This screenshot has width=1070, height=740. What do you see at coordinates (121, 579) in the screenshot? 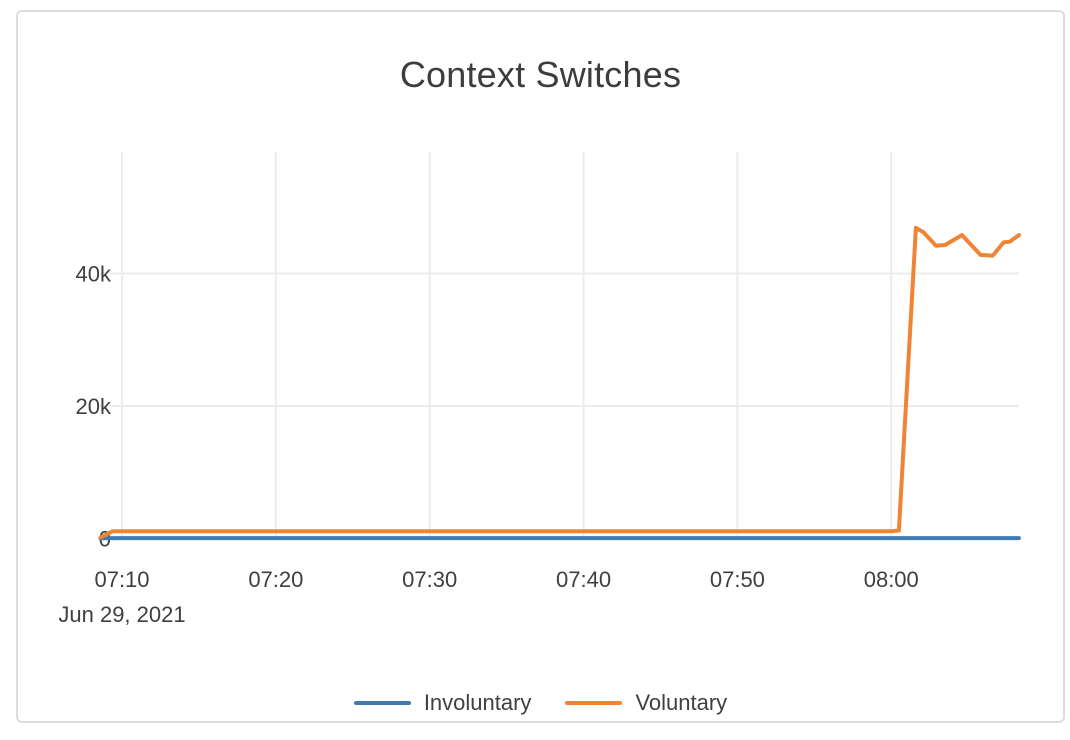
I see `x-tick-label-07:10: 07:10` at bounding box center [121, 579].